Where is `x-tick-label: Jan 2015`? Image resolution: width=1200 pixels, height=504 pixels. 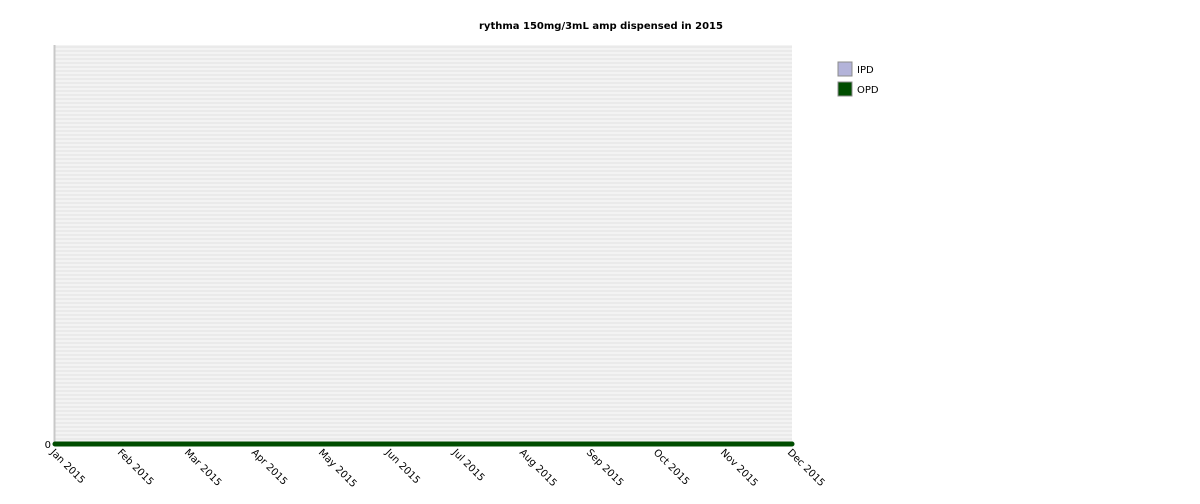
x-tick-label: Jan 2015 is located at coordinates (67, 467).